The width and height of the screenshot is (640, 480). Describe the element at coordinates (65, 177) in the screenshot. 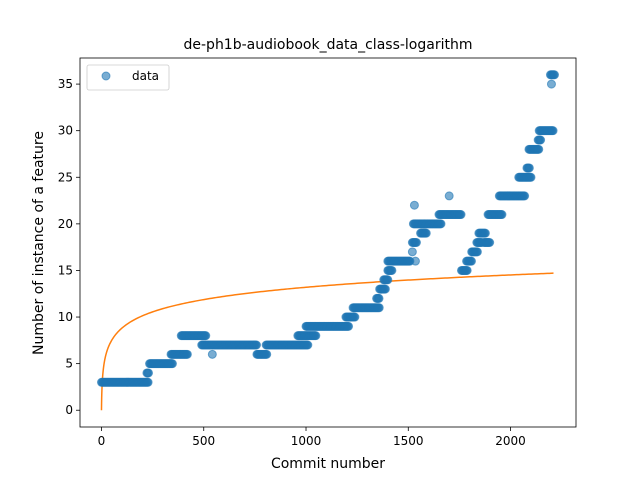

I see `y-tick-label: 25` at that location.